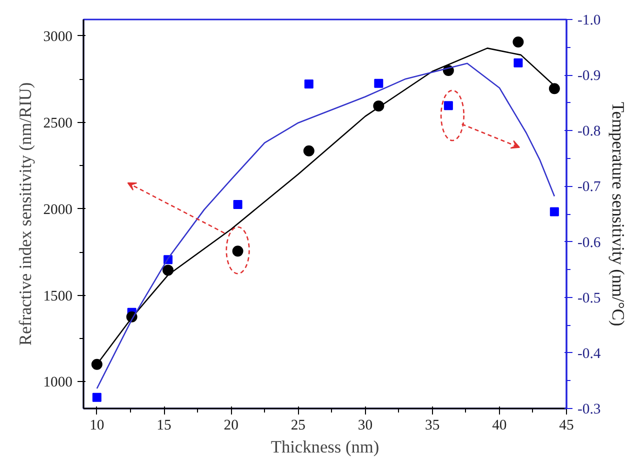 The image size is (630, 459). What do you see at coordinates (589, 76) in the screenshot?
I see `y2-tick-label: -0.9` at bounding box center [589, 76].